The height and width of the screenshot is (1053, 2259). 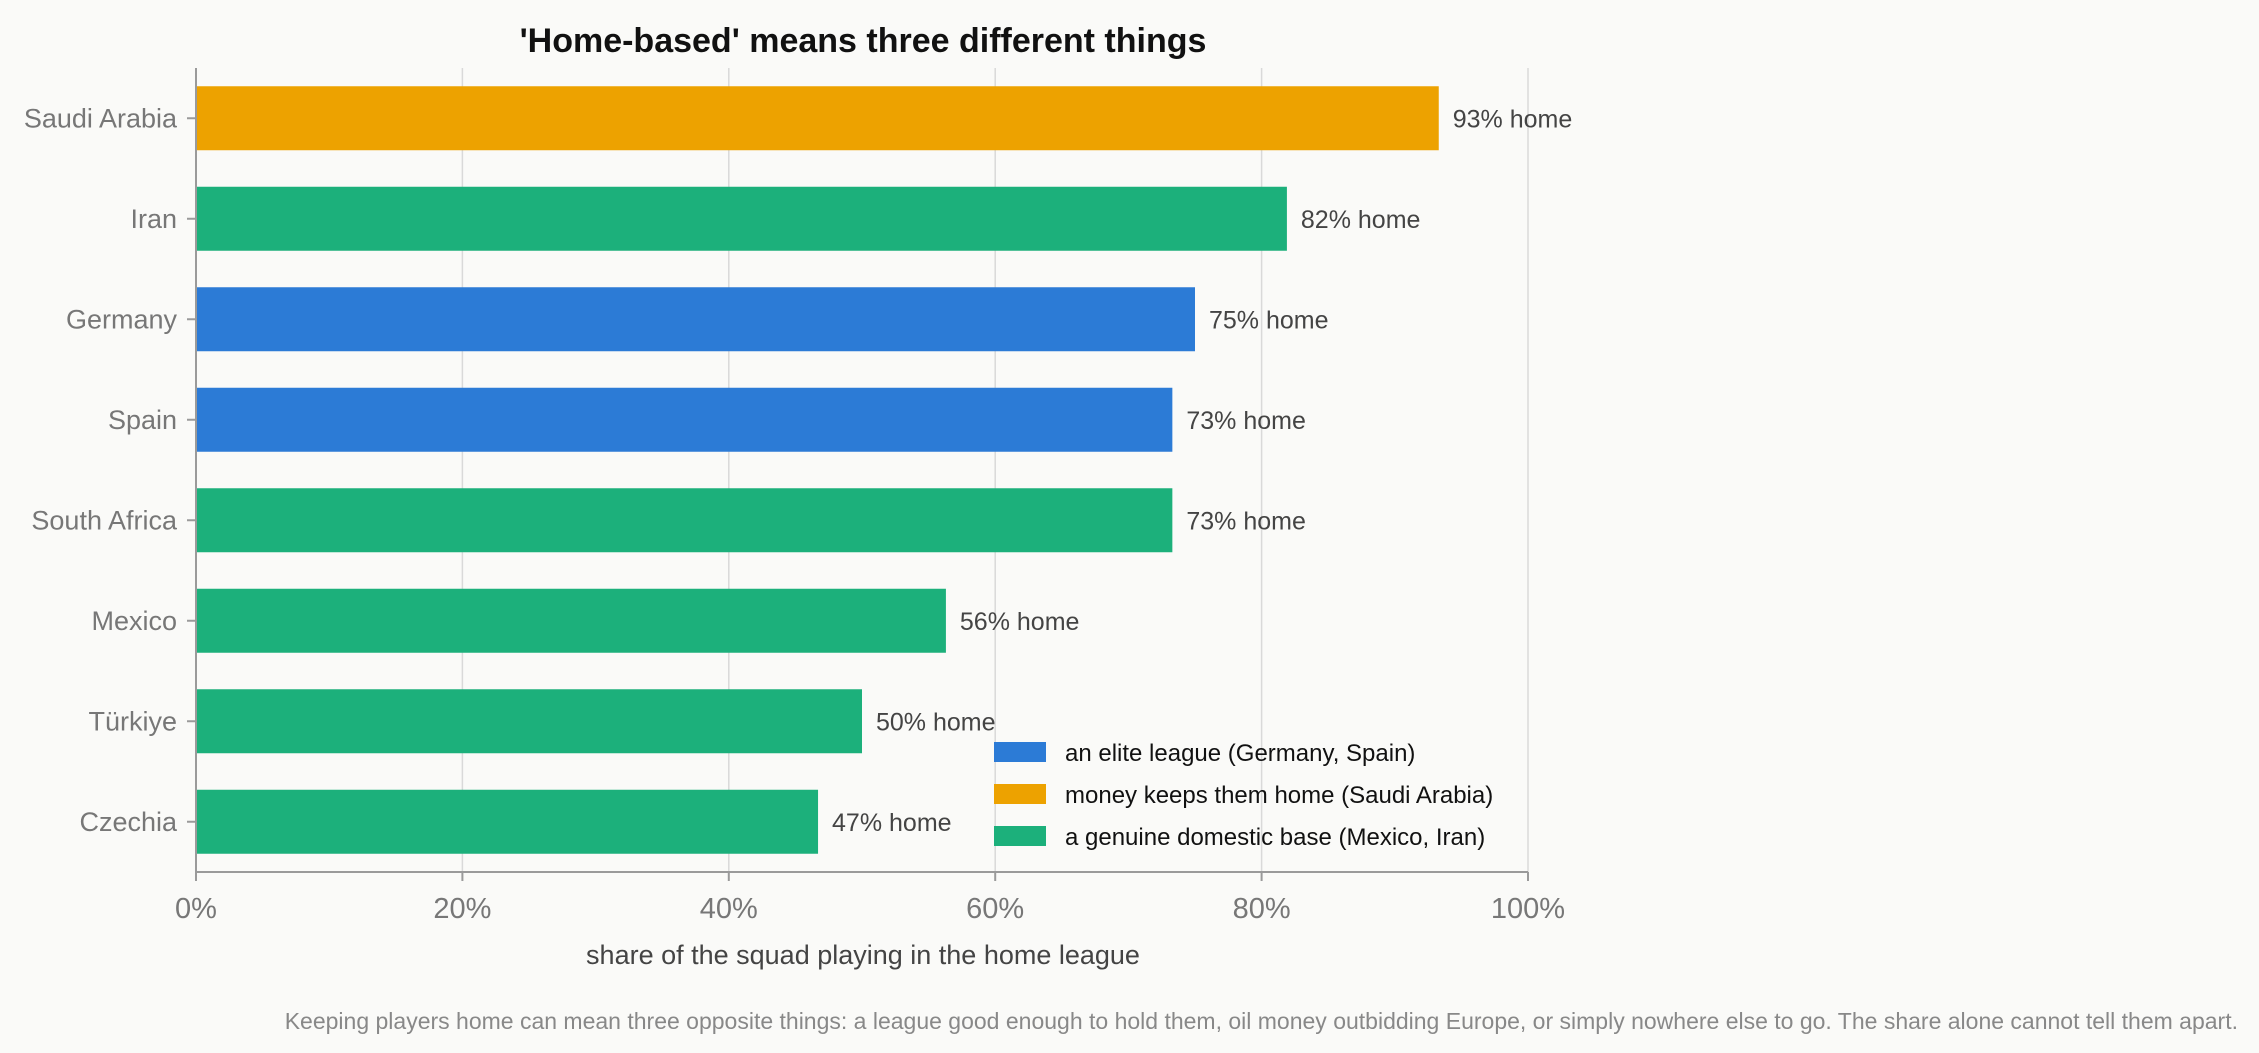 I want to click on y-tick-label: Germany, so click(x=122, y=319).